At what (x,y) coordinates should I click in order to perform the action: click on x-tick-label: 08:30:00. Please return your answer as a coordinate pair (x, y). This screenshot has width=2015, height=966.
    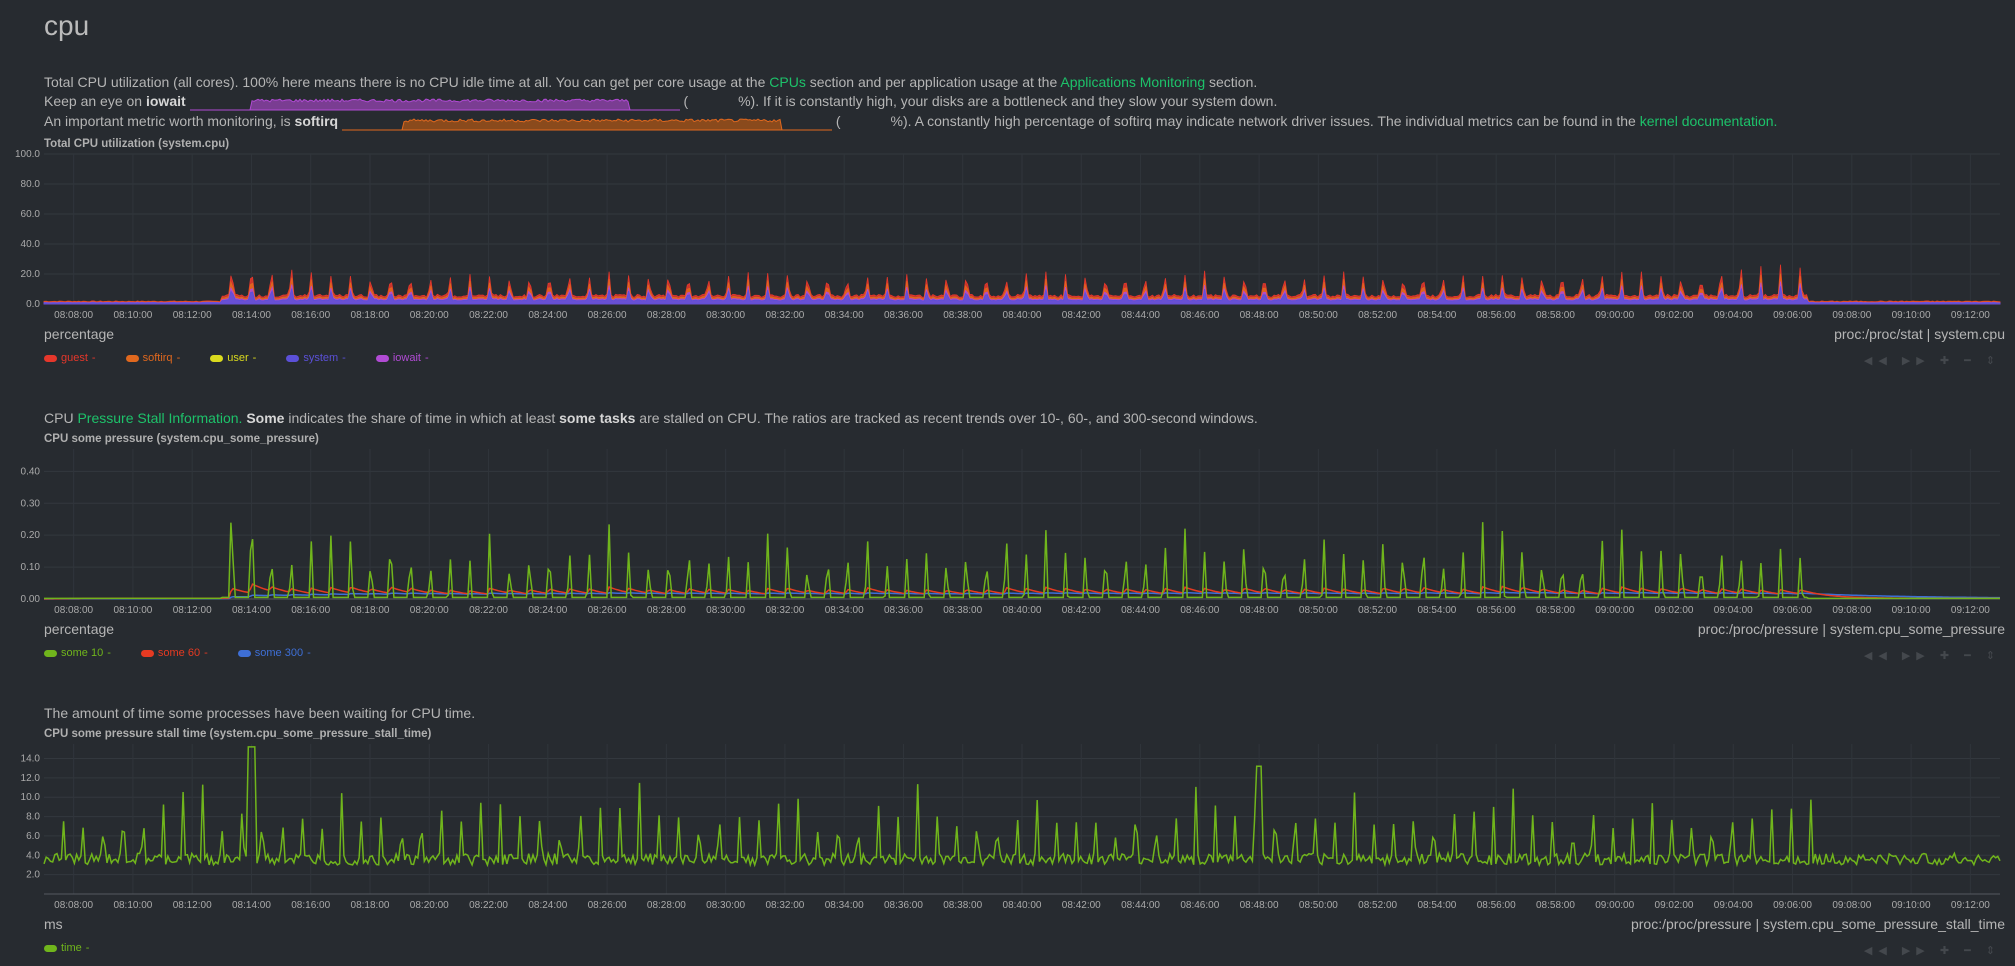
    Looking at the image, I should click on (725, 315).